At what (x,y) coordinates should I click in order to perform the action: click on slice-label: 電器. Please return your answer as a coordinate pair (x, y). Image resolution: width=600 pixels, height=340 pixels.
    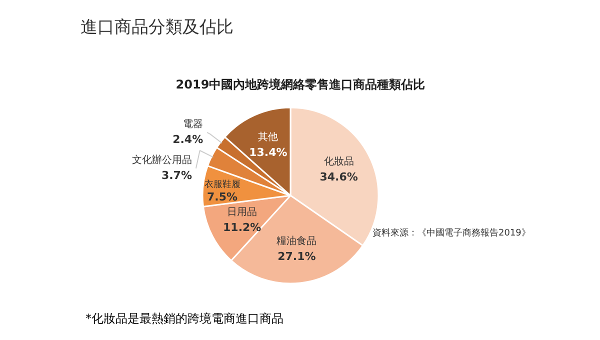
    Looking at the image, I should click on (193, 124).